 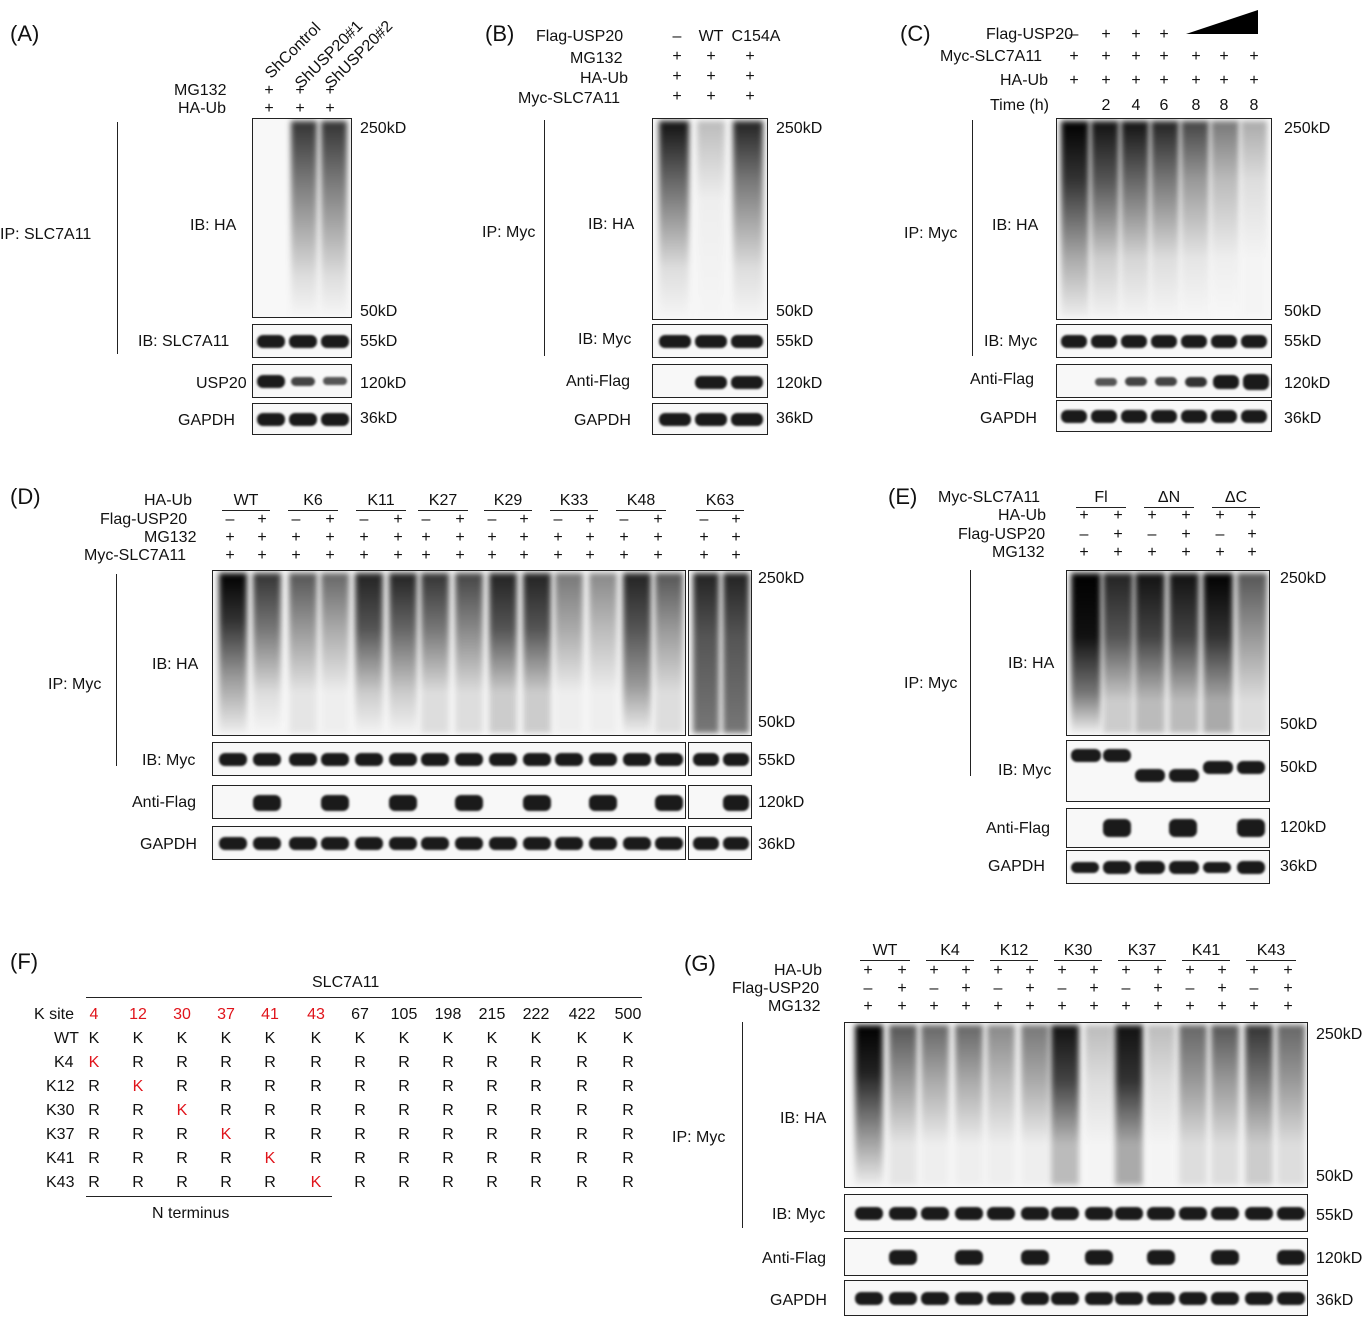 I want to click on row-label: Myc-SLC7A11, so click(x=989, y=497).